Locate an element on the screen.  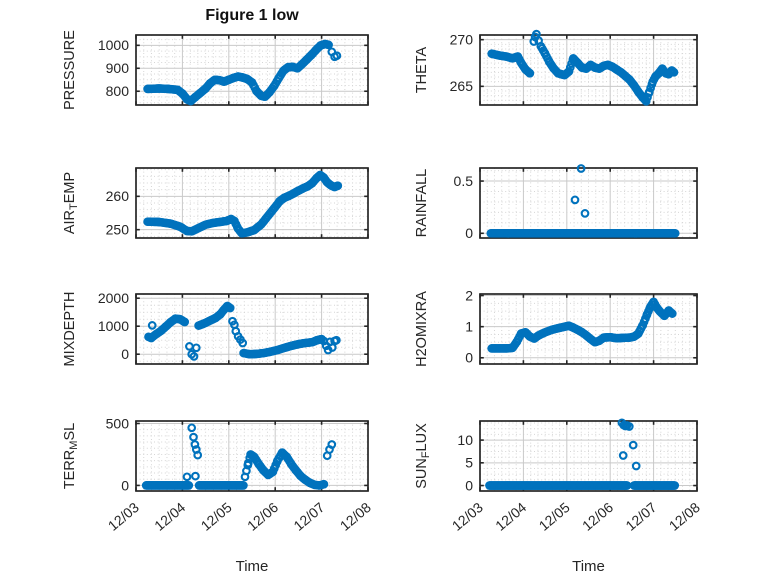
subplot-mixdepth: 0 1000 2000 MIXDEPTH is located at coordinates (216, 333).